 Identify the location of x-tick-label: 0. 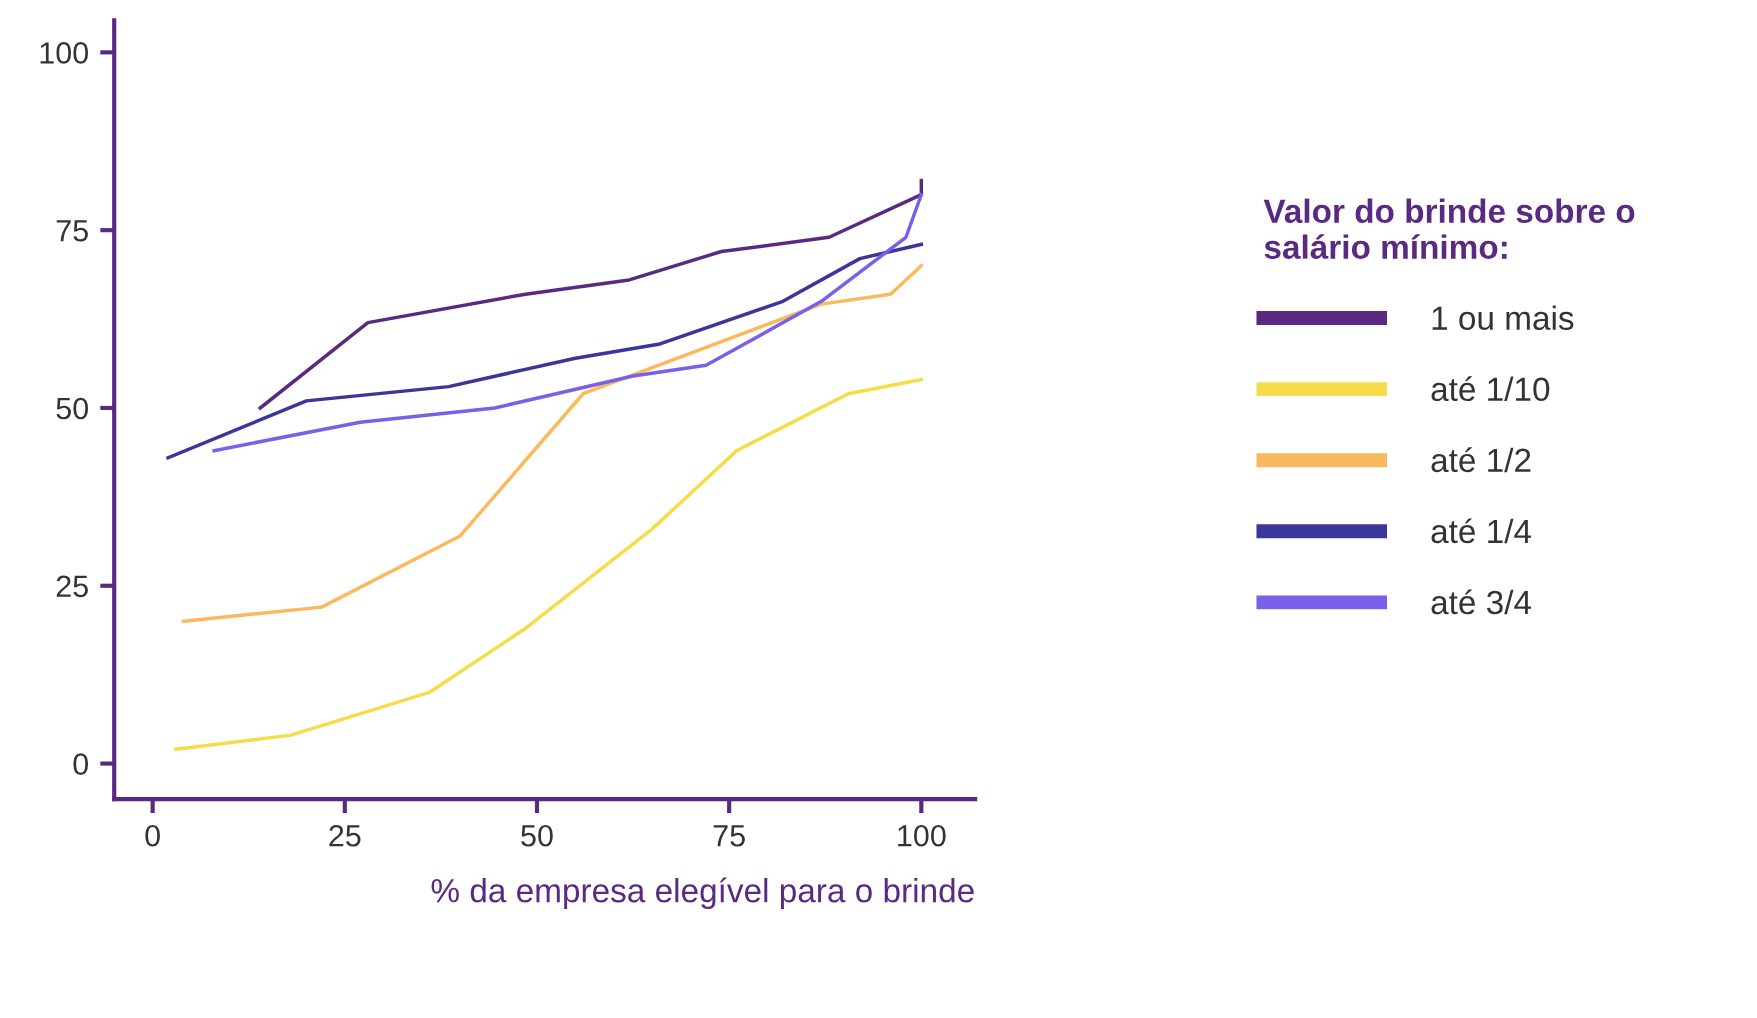
(152, 835).